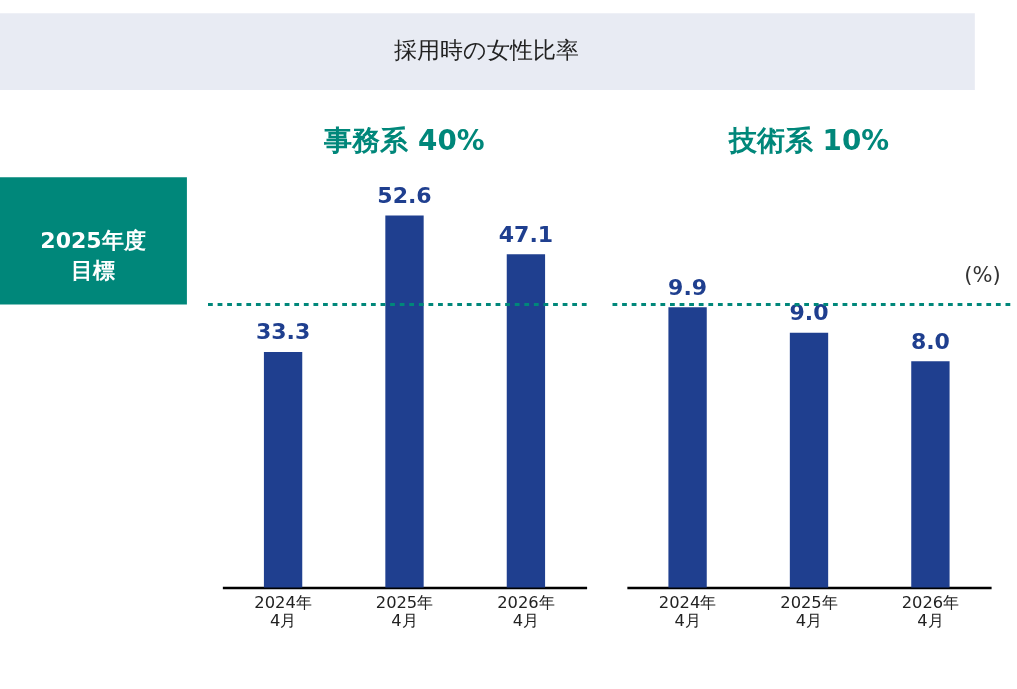 The image size is (1017, 689). I want to click on data-label: 8.0, so click(930, 341).